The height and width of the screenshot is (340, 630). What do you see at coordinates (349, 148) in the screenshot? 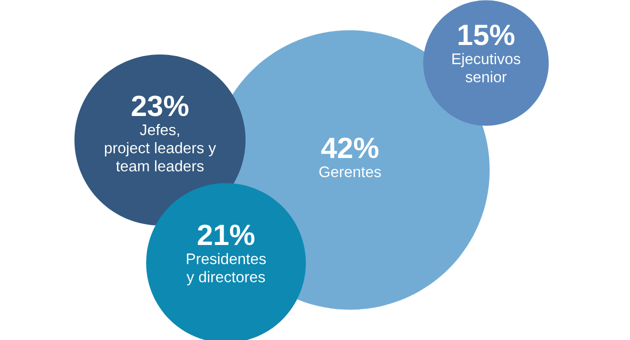
I see `data-label: 42%` at bounding box center [349, 148].